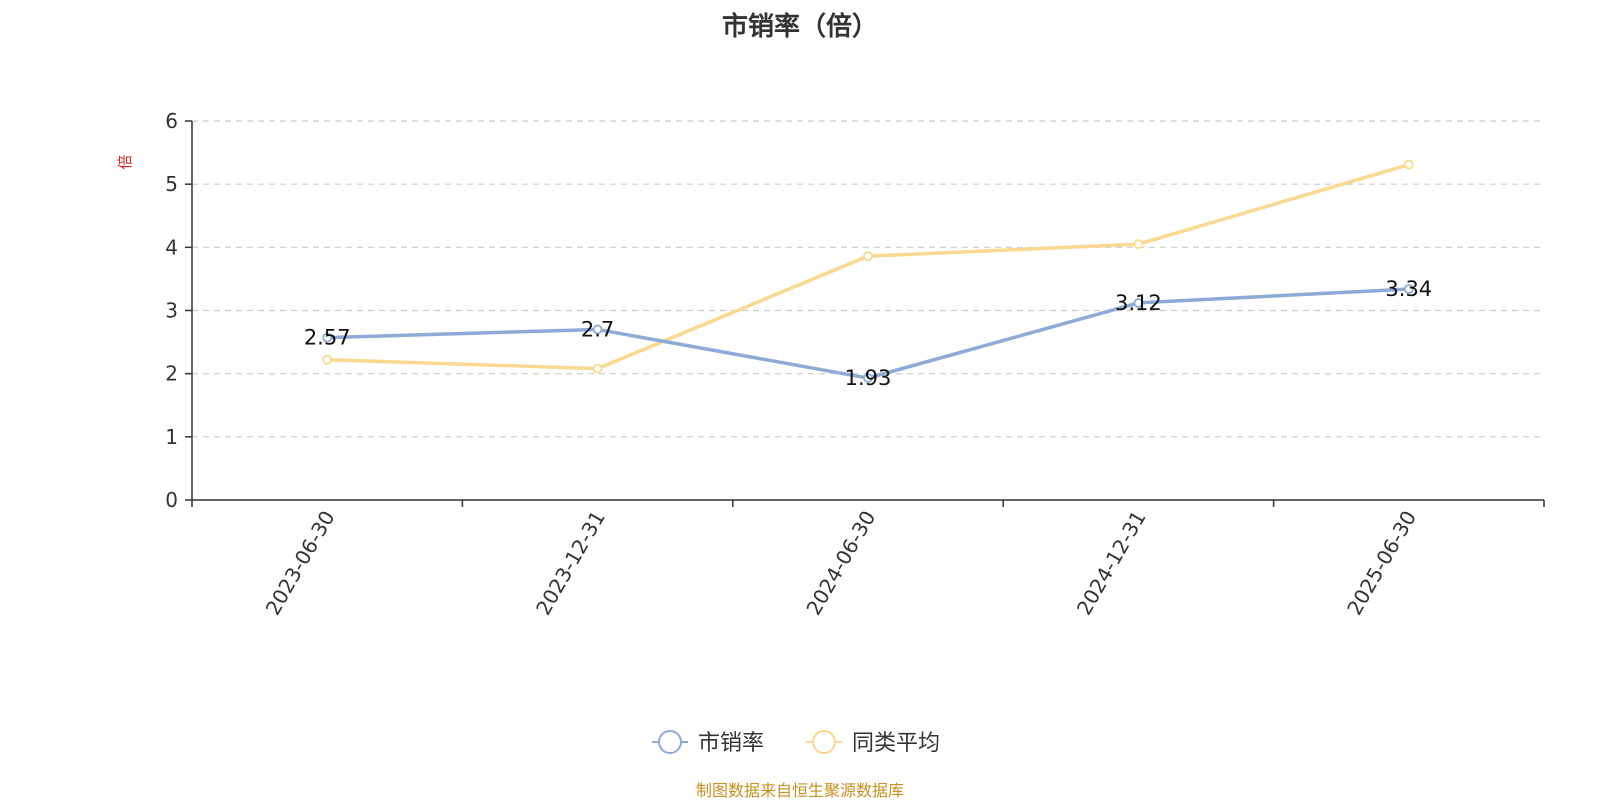  Describe the element at coordinates (171, 121) in the screenshot. I see `y-tick-label: 6` at that location.